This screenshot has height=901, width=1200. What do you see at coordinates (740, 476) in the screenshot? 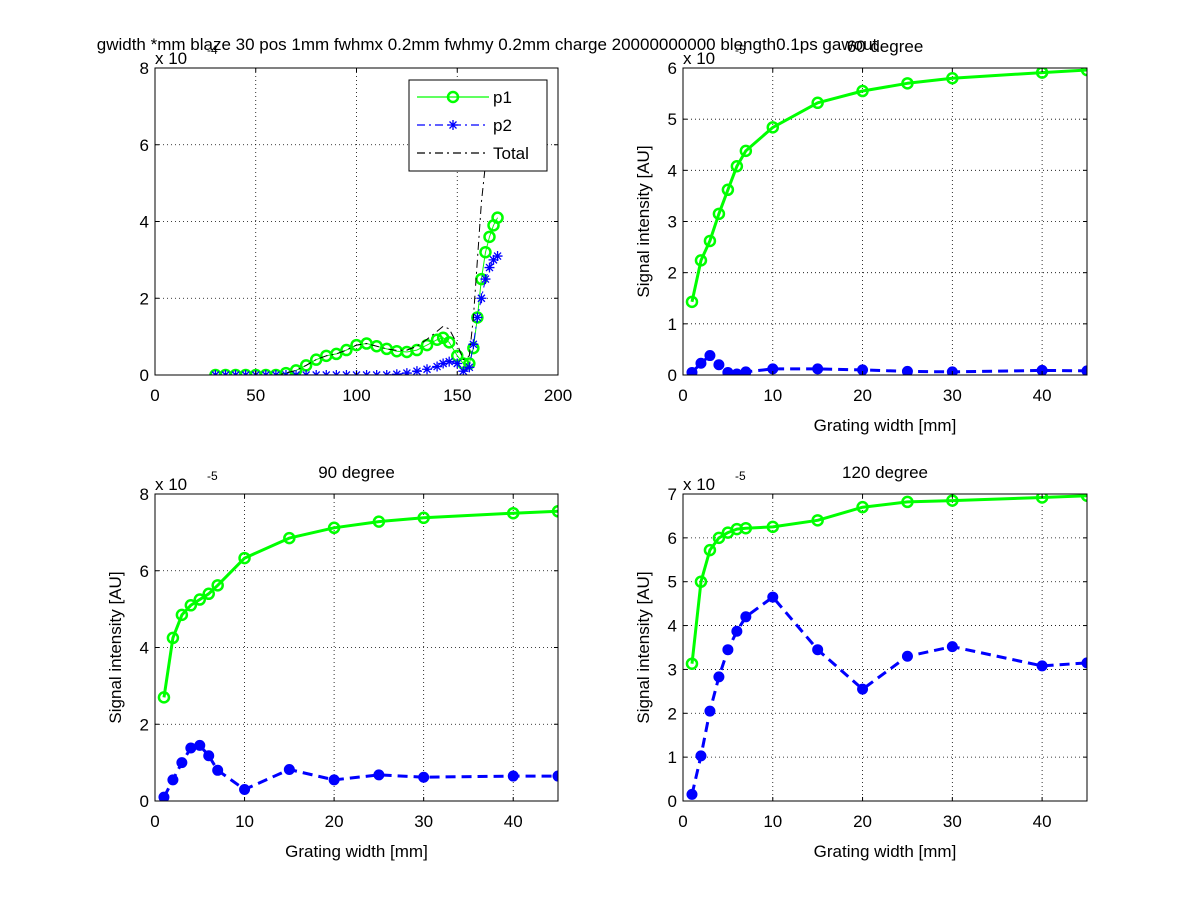
I see `y-exponent-power: -5` at bounding box center [740, 476].